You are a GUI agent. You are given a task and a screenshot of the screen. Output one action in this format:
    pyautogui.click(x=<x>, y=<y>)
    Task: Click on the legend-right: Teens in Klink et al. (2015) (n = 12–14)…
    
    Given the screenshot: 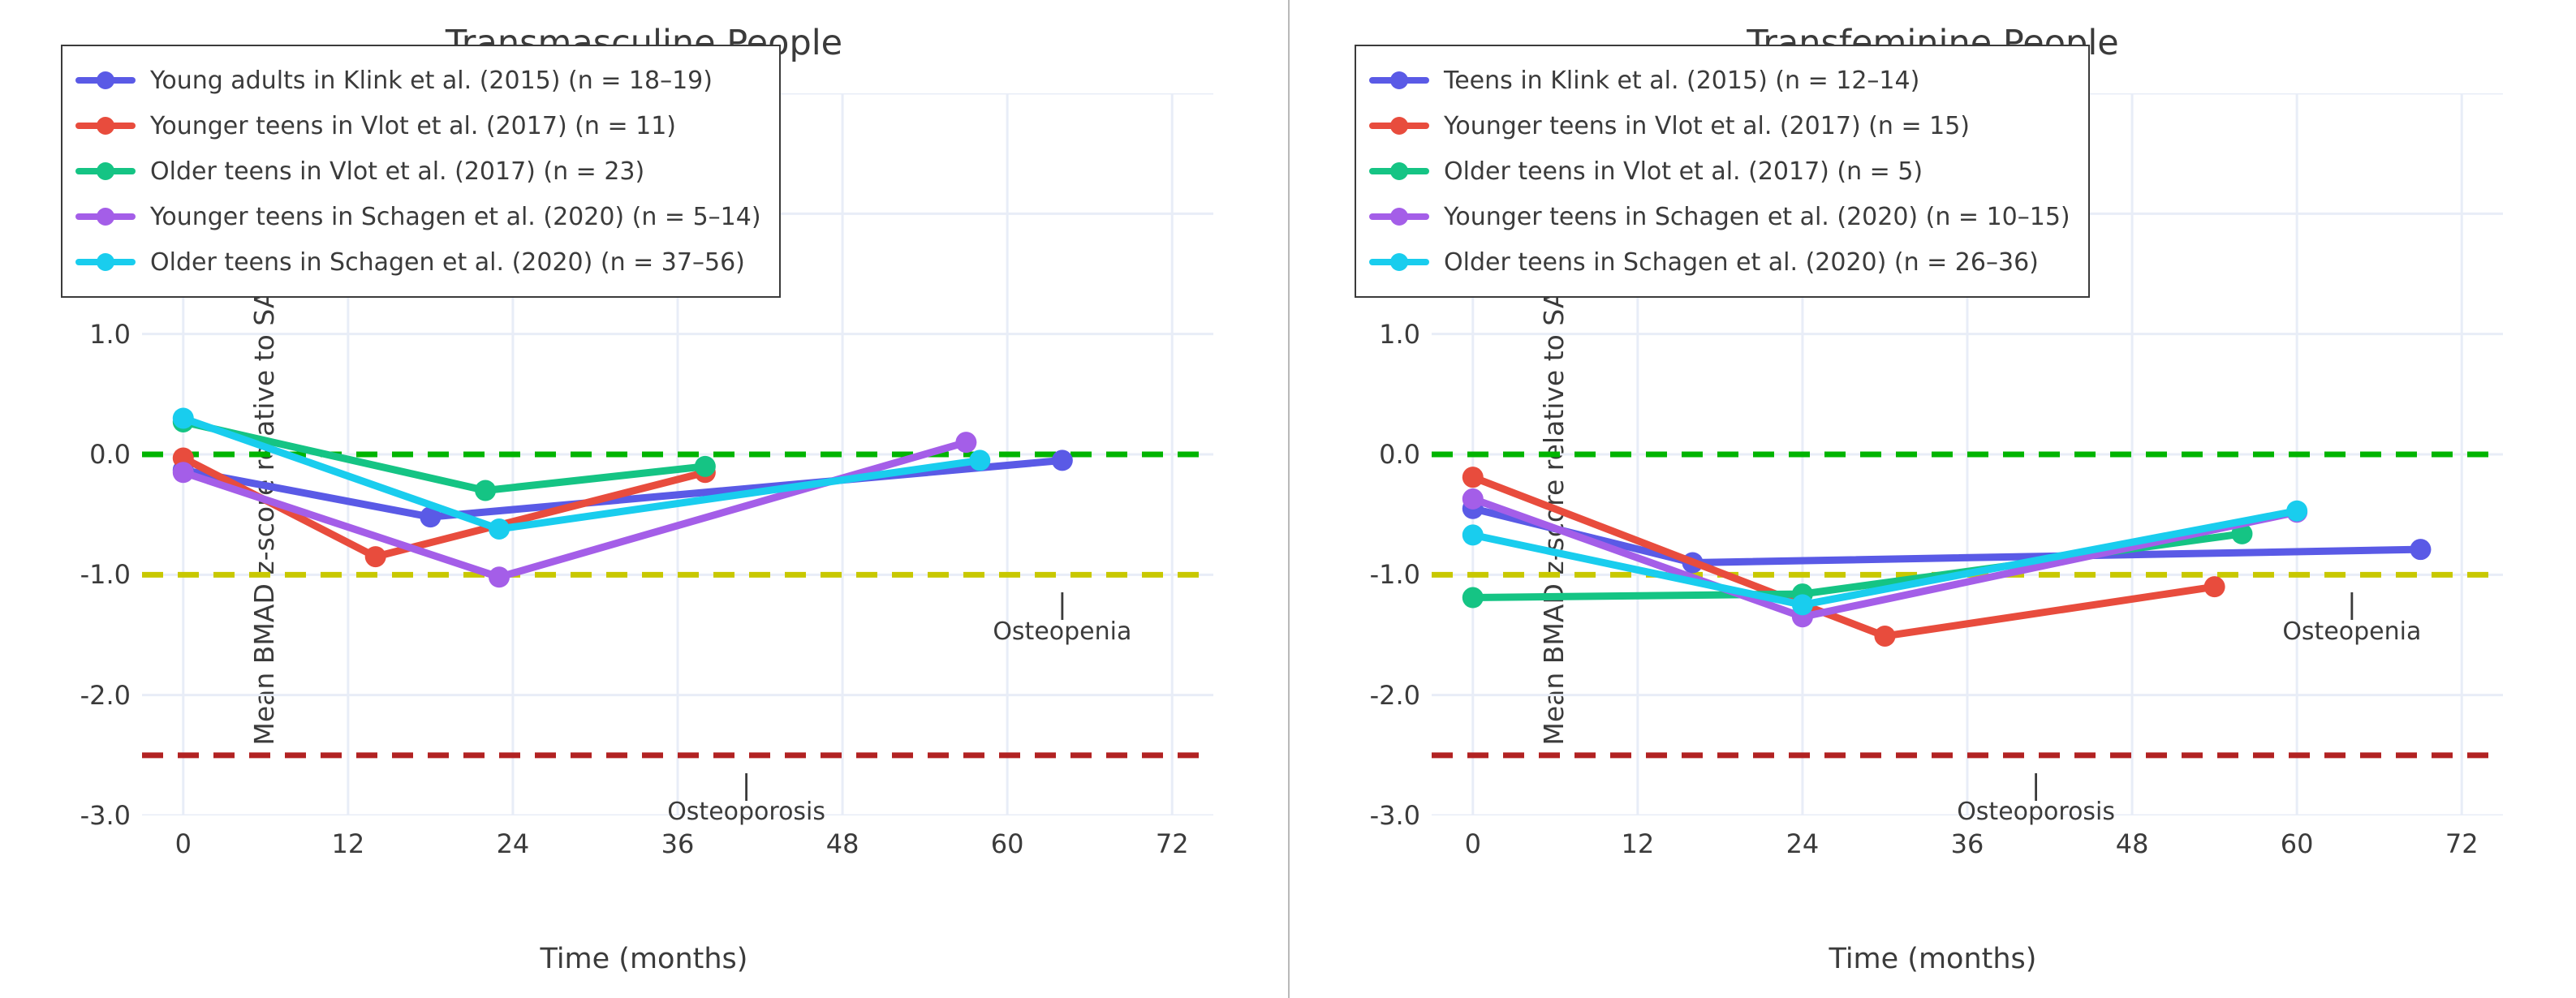 What is the action you would take?
    pyautogui.click(x=1723, y=171)
    